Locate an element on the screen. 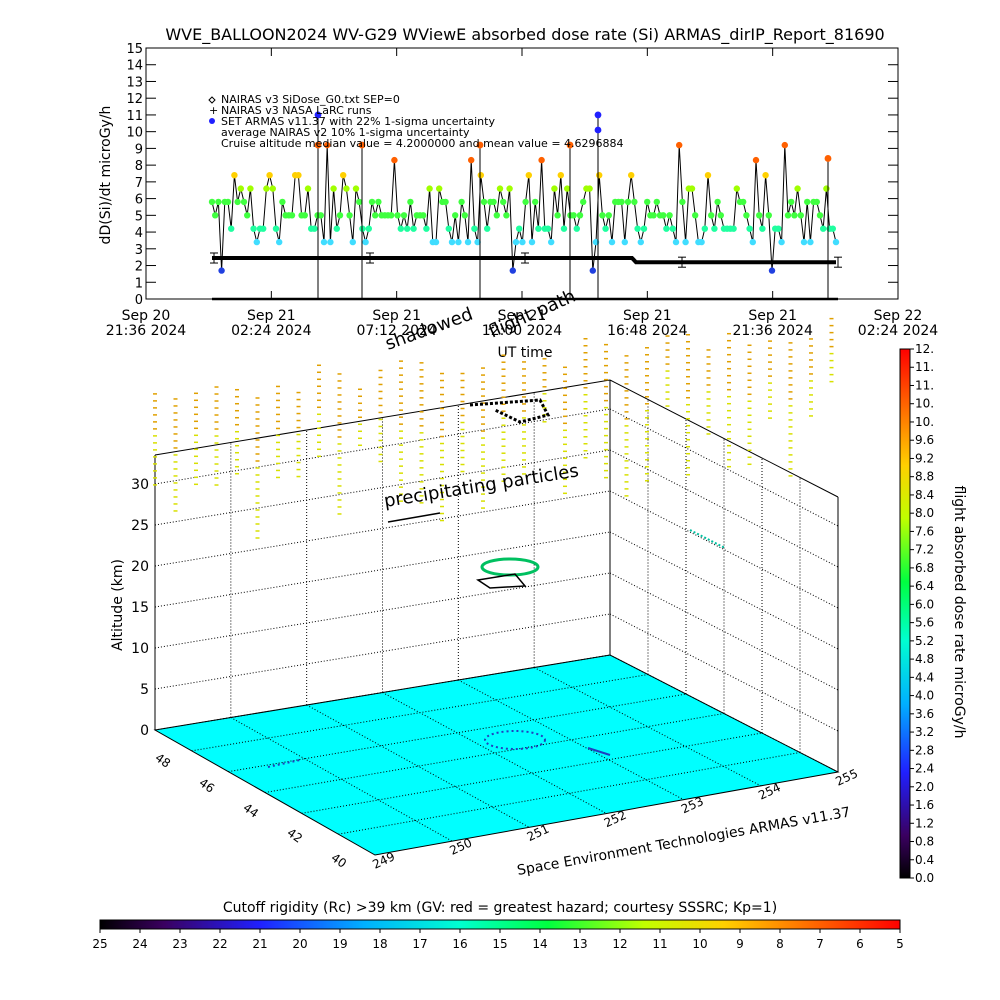 This screenshot has width=1000, height=1000. cbar-tick-label: 11. is located at coordinates (924, 385).